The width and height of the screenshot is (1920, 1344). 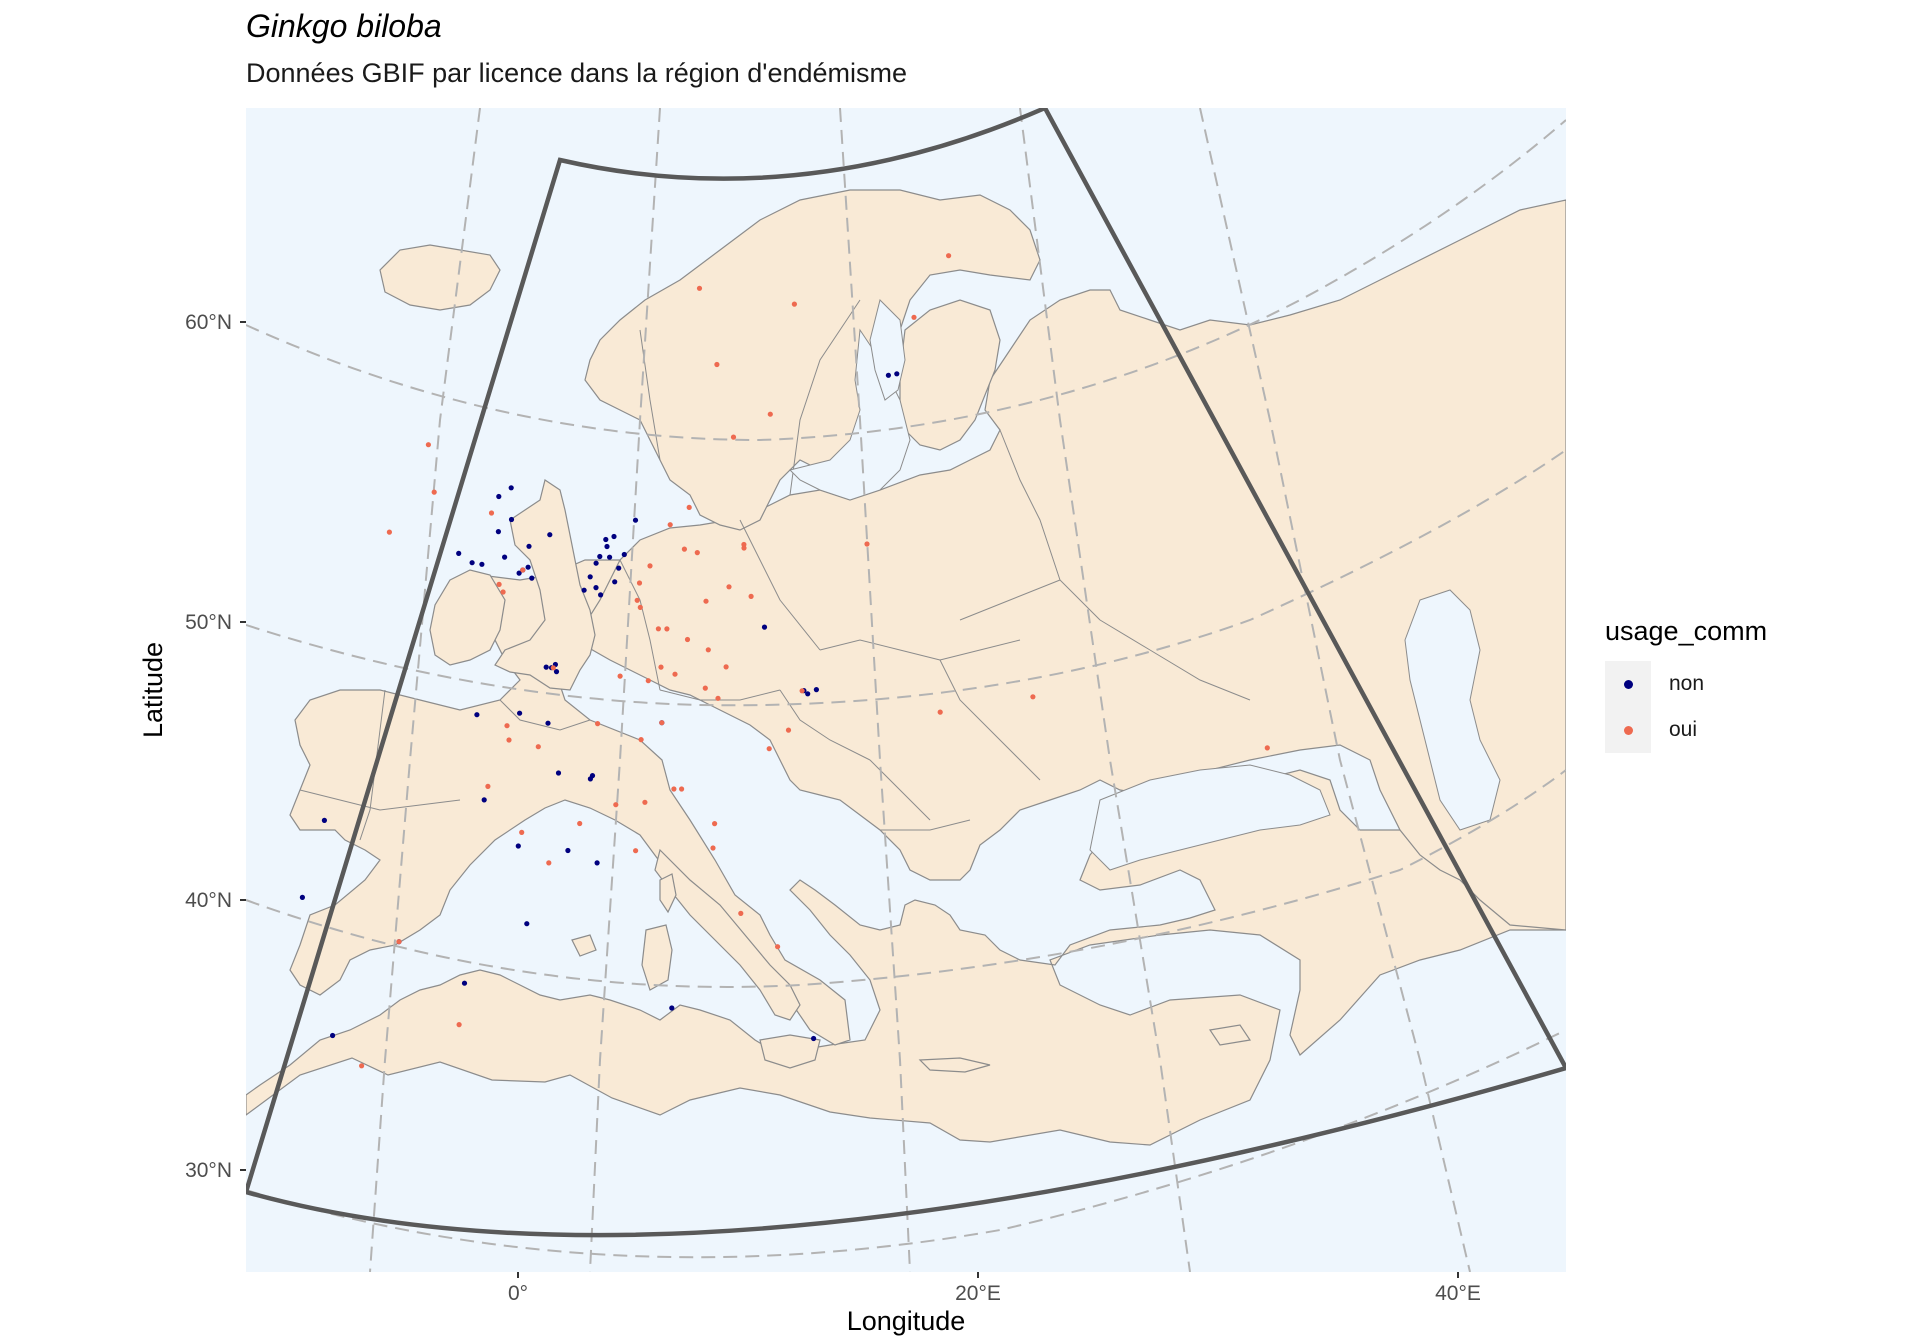 I want to click on land-cyprus, so click(x=1230, y=1035).